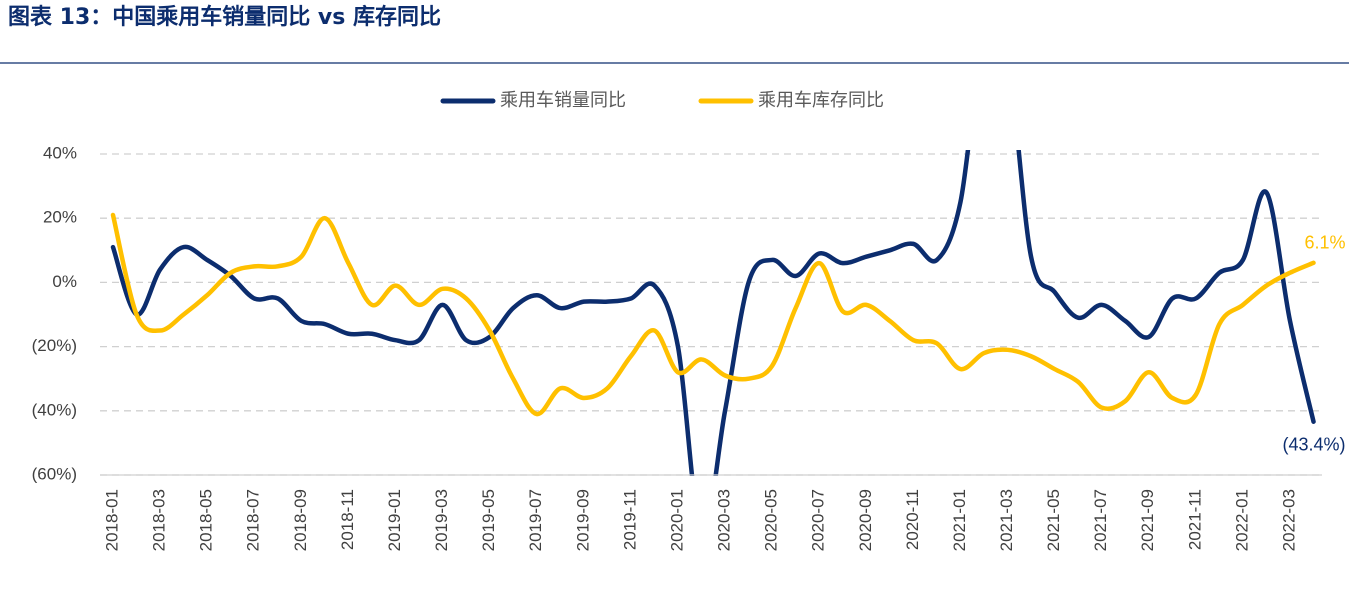 This screenshot has height=590, width=1349. What do you see at coordinates (224, 17) in the screenshot?
I see `chart-title: 图表 13：中国乘用车销量同比 vs 库存同比` at bounding box center [224, 17].